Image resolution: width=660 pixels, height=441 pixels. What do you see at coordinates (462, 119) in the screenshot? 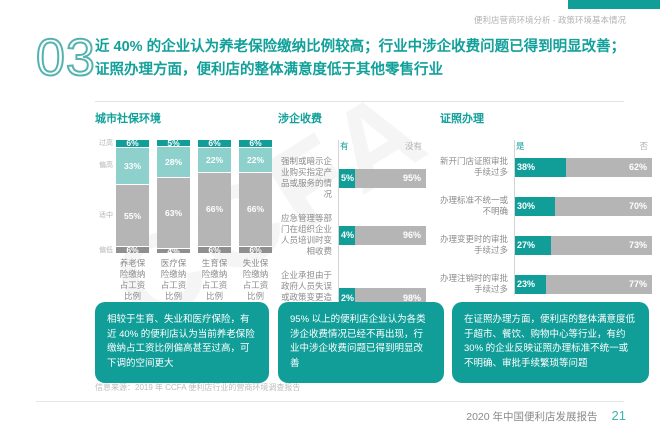
I see `chart-title: 证照办理` at bounding box center [462, 119].